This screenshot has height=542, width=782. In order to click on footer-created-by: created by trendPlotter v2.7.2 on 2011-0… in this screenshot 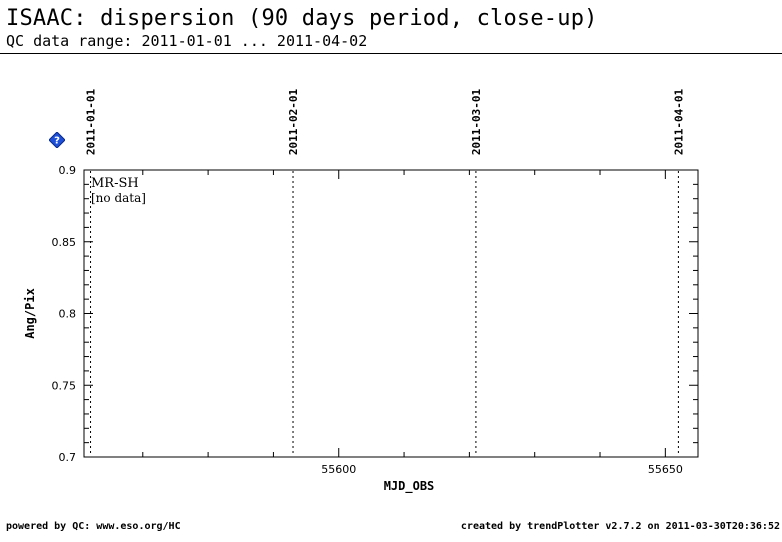, I will do `click(620, 526)`.